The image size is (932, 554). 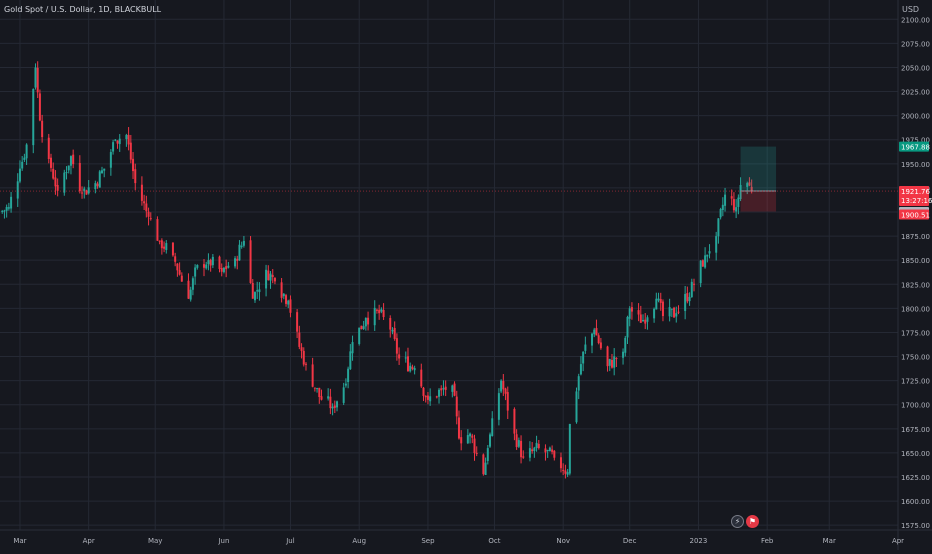 What do you see at coordinates (758, 179) in the screenshot?
I see `long-position-tool` at bounding box center [758, 179].